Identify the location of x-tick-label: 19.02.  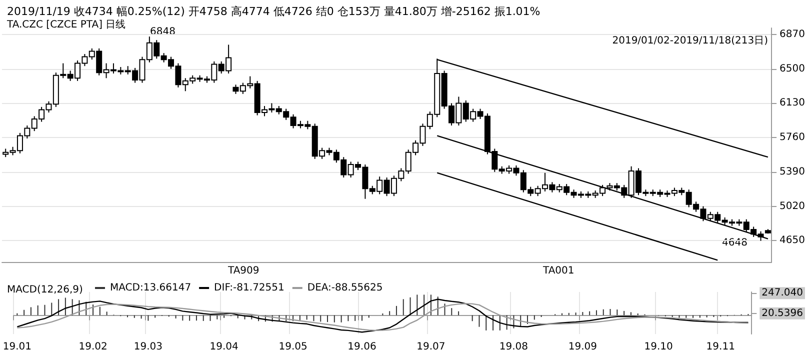
(93, 347).